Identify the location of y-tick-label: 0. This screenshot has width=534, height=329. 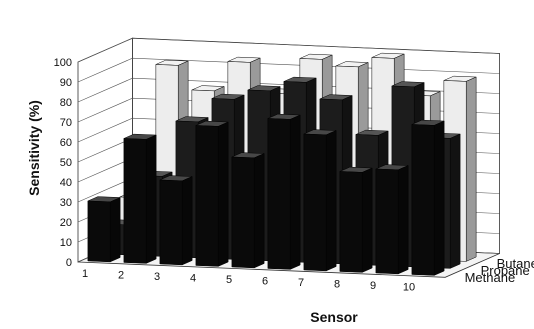
(69, 263).